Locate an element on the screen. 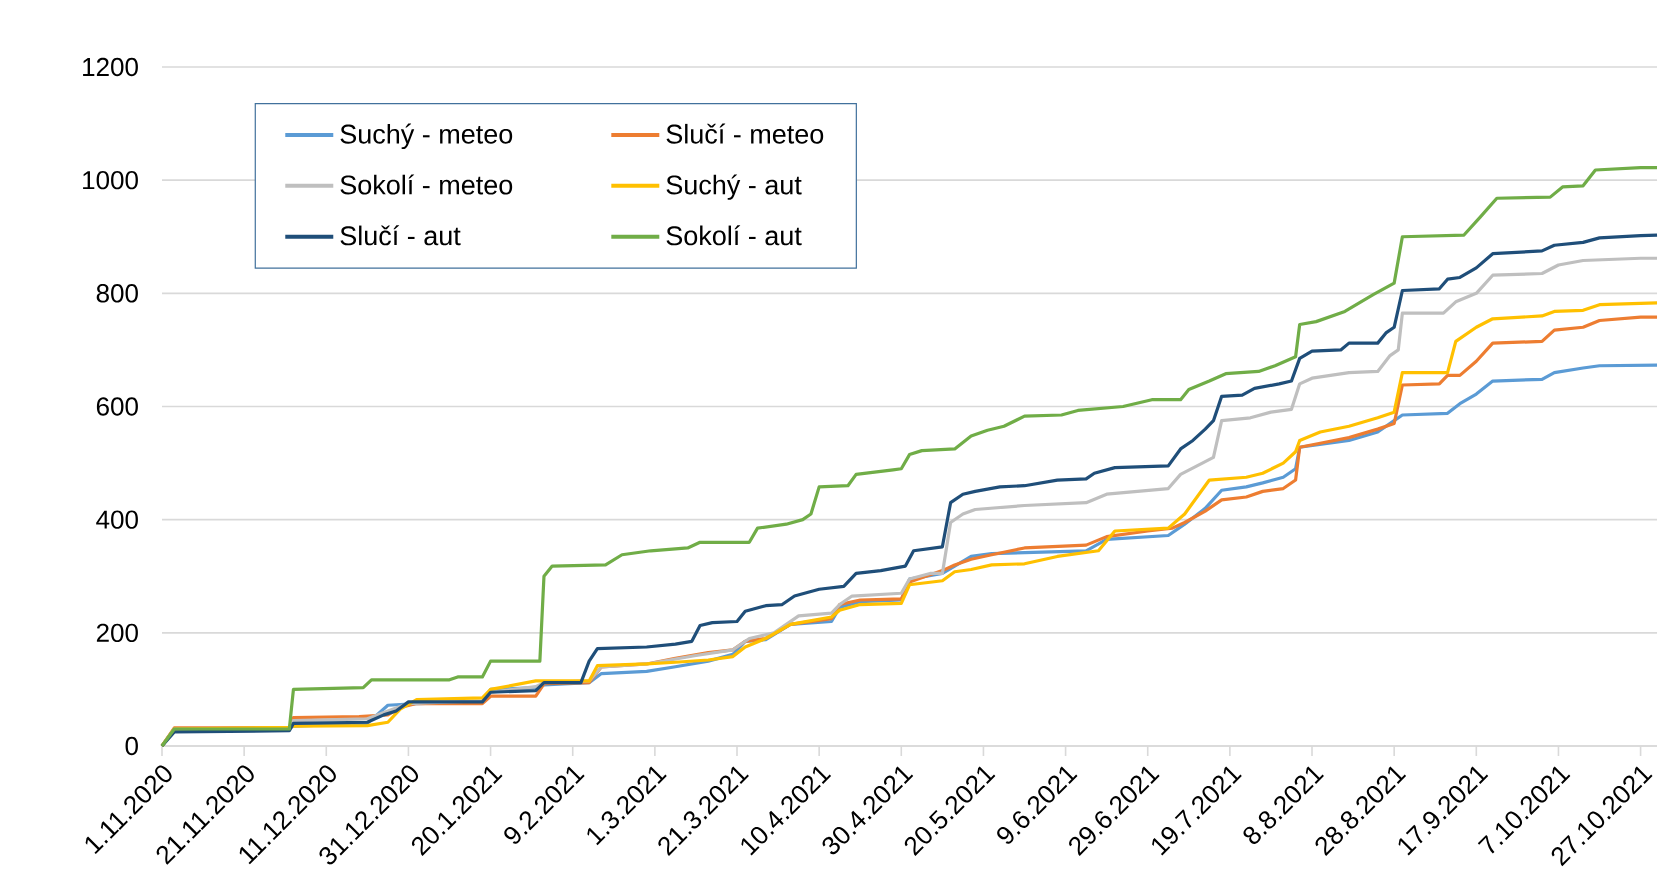 The height and width of the screenshot is (892, 1660). y-tick-label: 400 is located at coordinates (117, 519).